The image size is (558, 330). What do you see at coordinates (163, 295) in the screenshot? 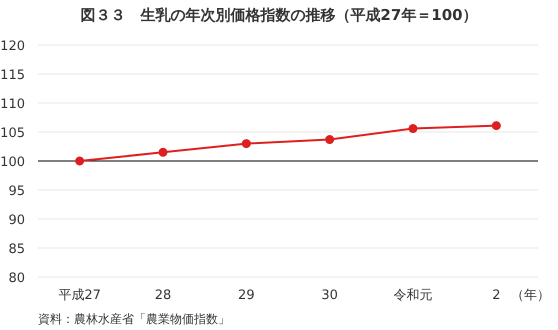
I see `x-tick-label: 28` at bounding box center [163, 295].